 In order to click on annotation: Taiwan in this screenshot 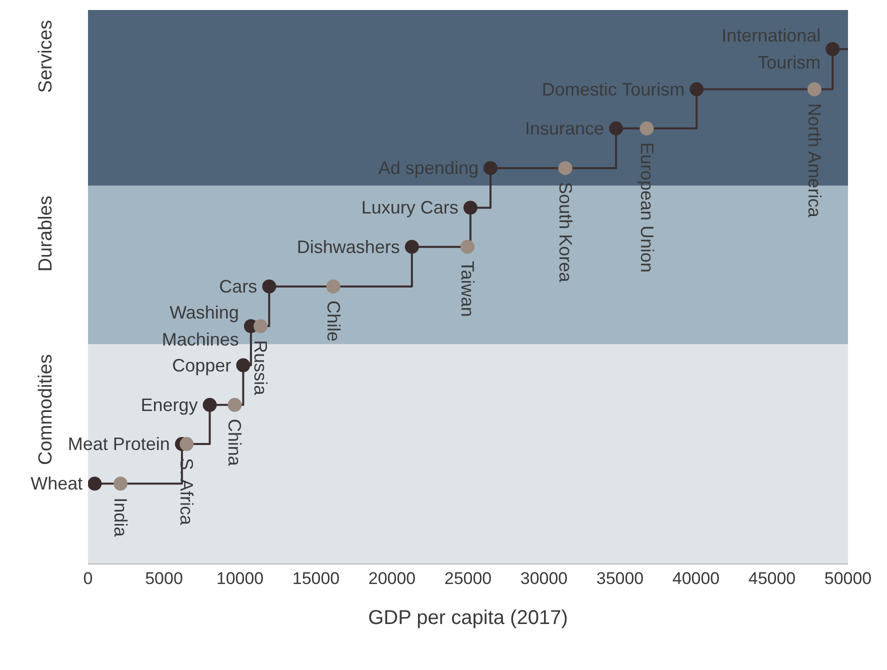, I will do `click(468, 288)`.